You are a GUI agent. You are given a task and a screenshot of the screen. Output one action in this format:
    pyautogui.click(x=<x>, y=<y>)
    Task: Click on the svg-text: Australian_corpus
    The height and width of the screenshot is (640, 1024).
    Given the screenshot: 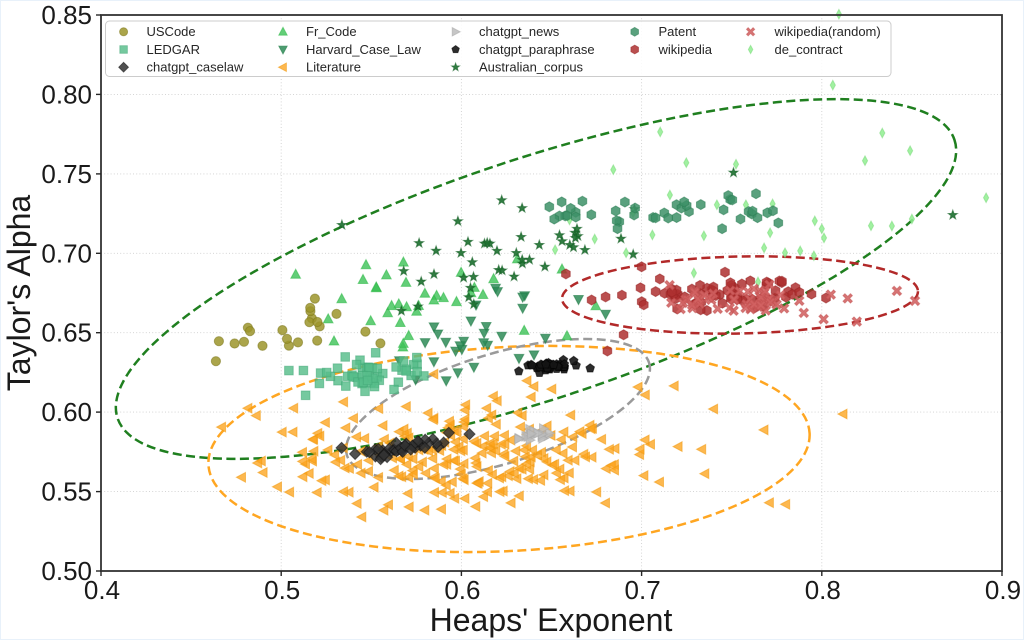 What is the action you would take?
    pyautogui.click(x=531, y=67)
    